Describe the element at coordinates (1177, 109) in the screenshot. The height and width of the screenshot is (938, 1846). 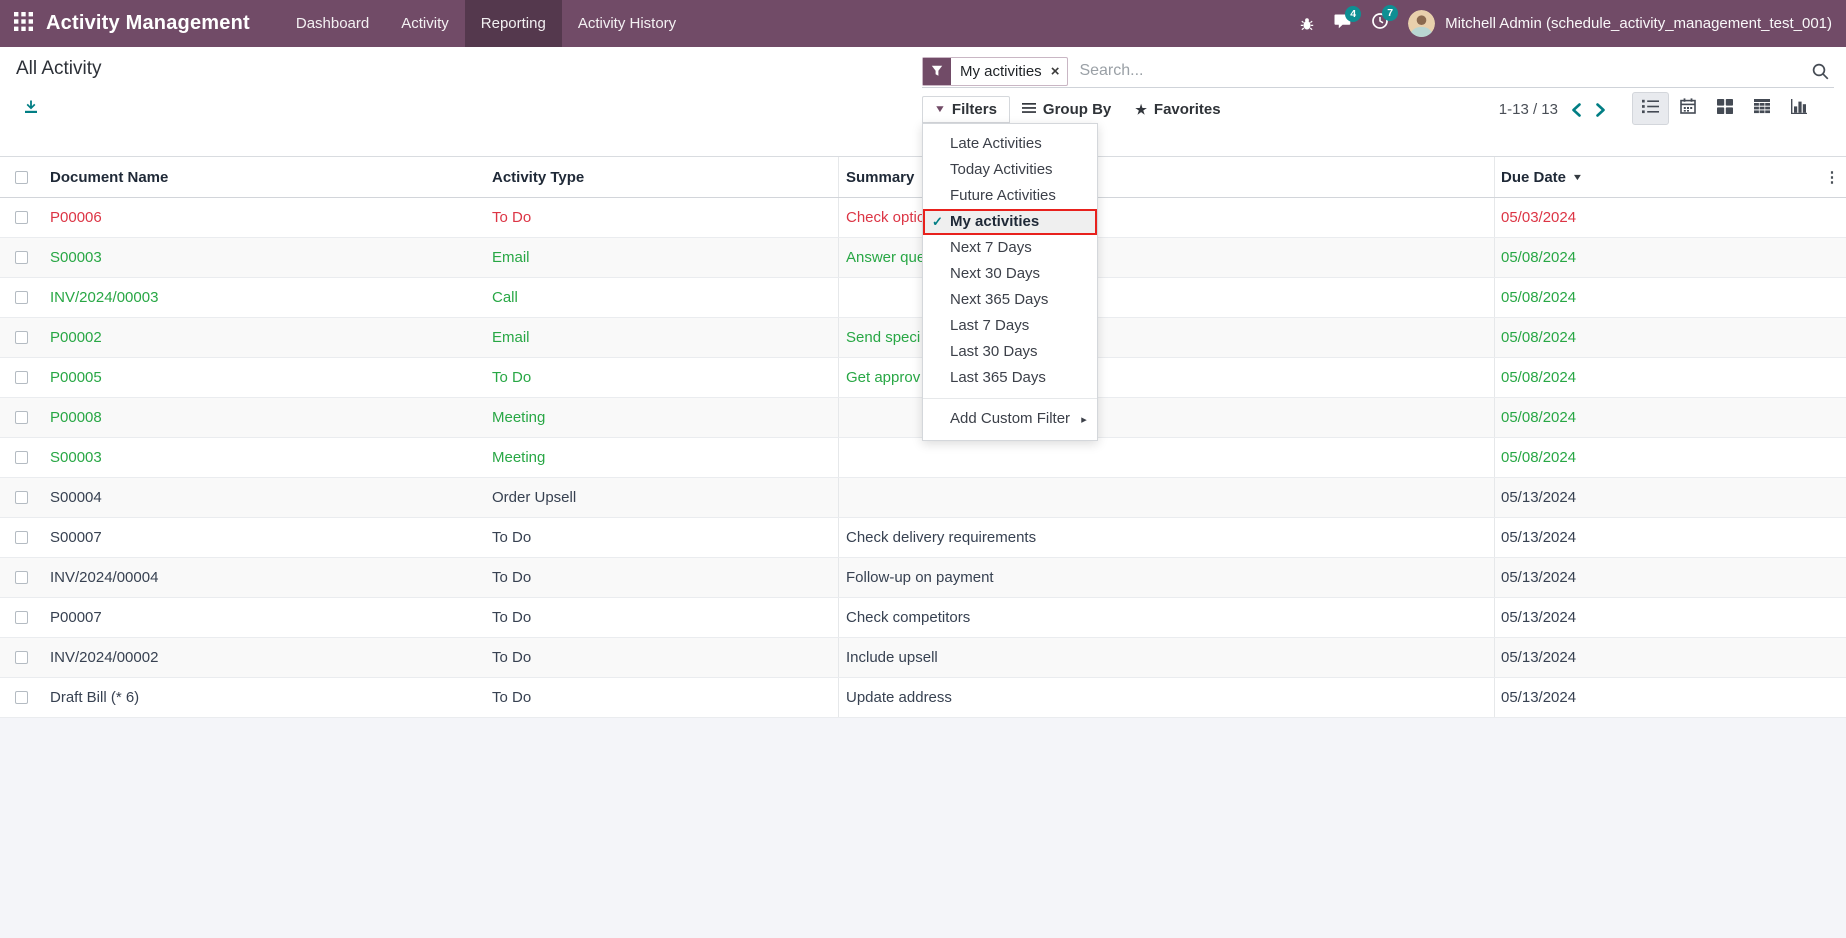
I see `favorites-button: ★ Favorites` at that location.